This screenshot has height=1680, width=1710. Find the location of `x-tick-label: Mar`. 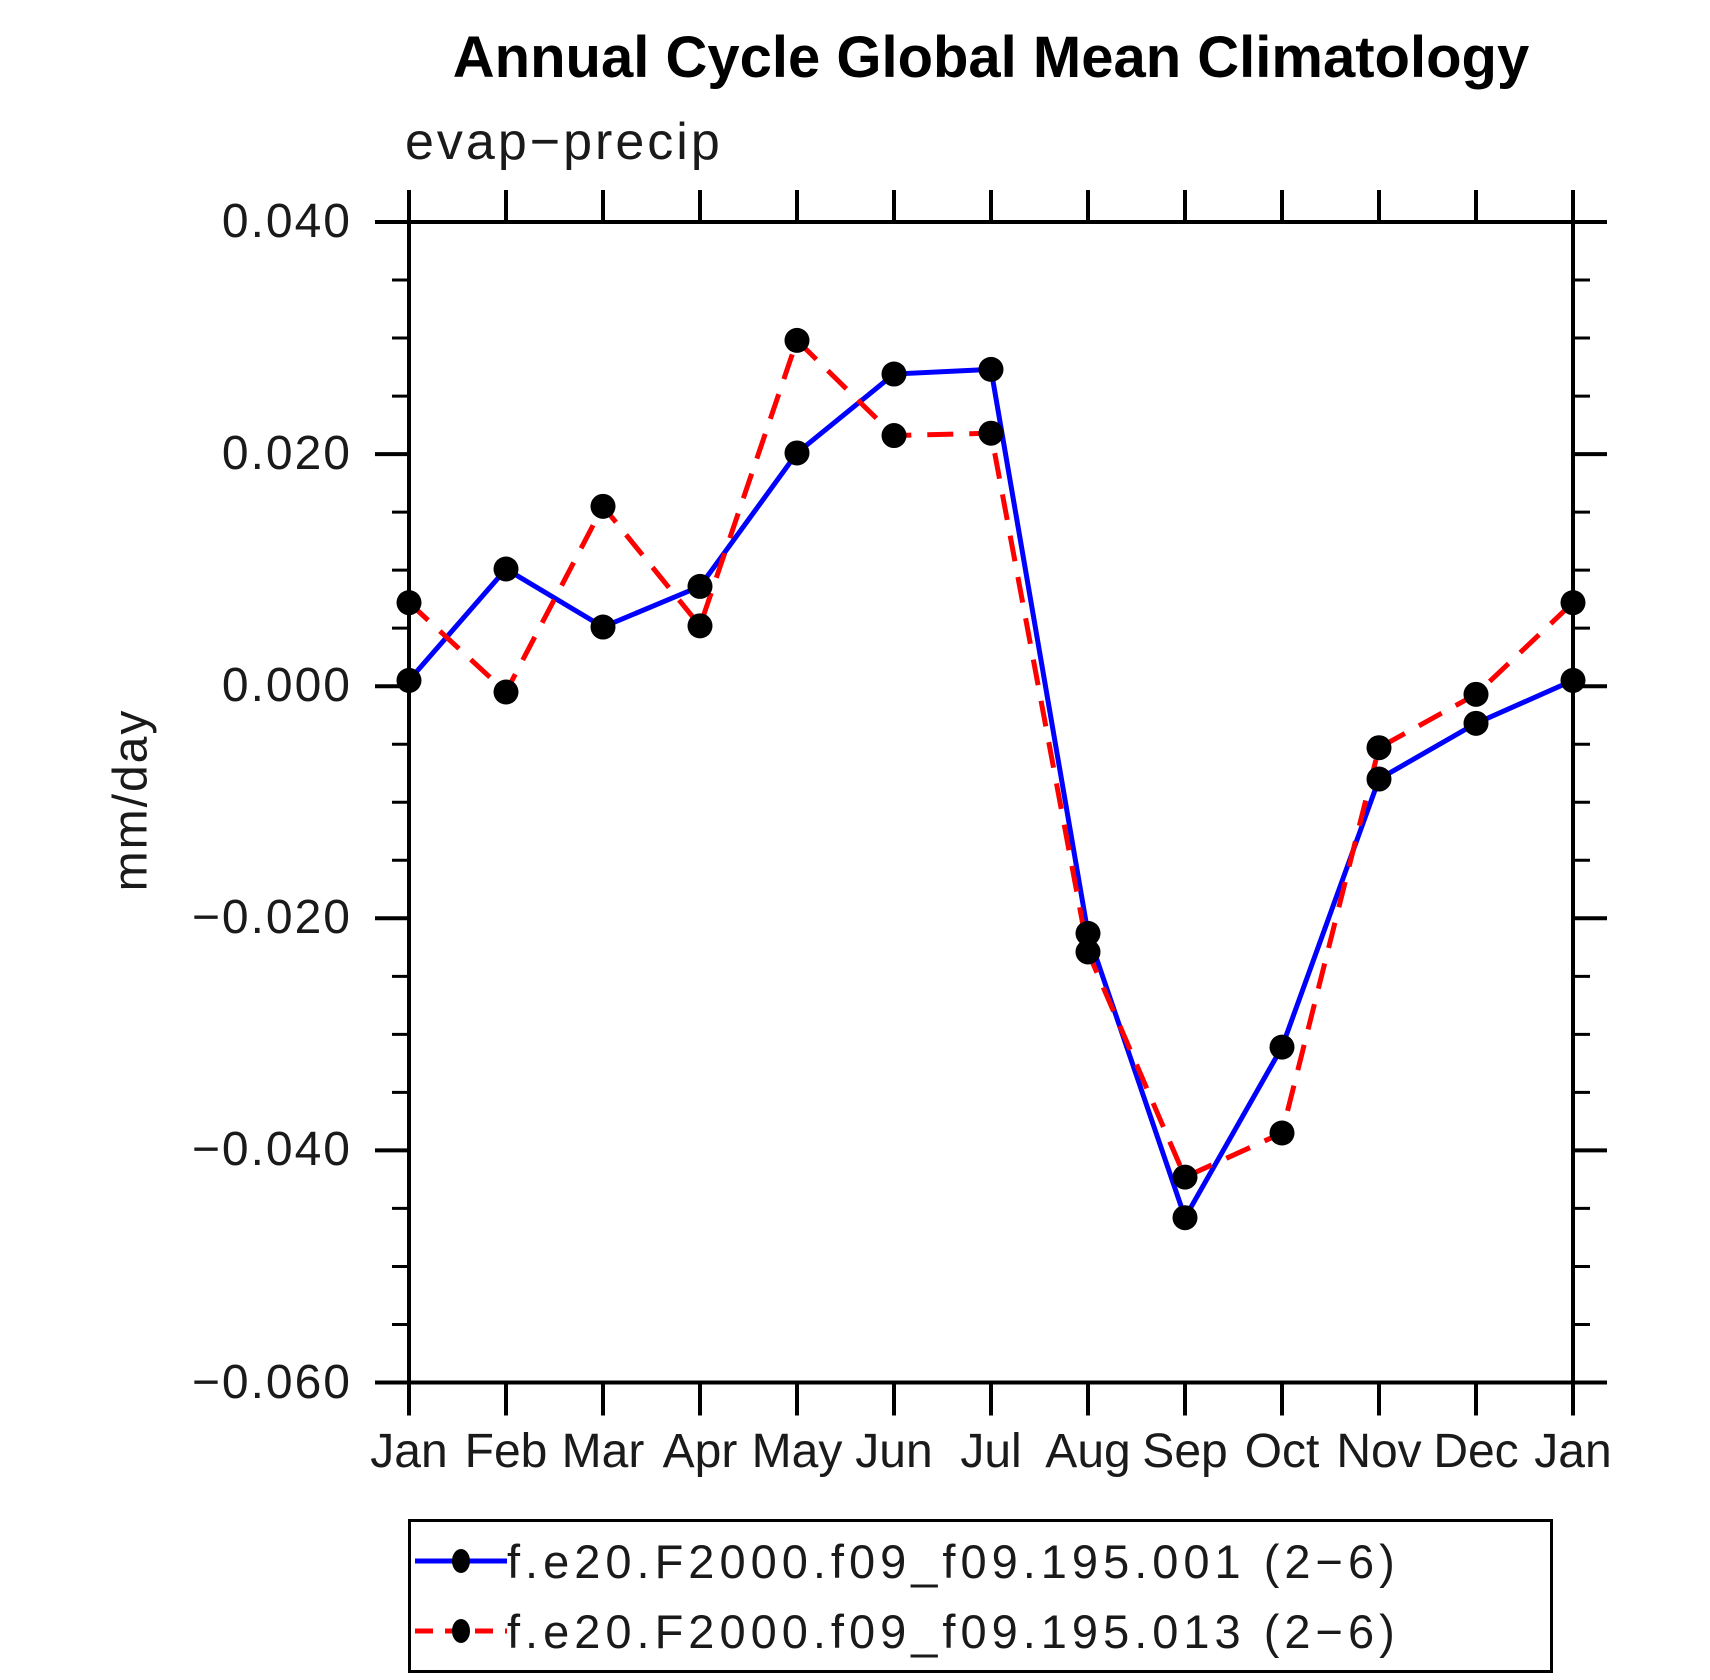

x-tick-label: Mar is located at coordinates (603, 1451).